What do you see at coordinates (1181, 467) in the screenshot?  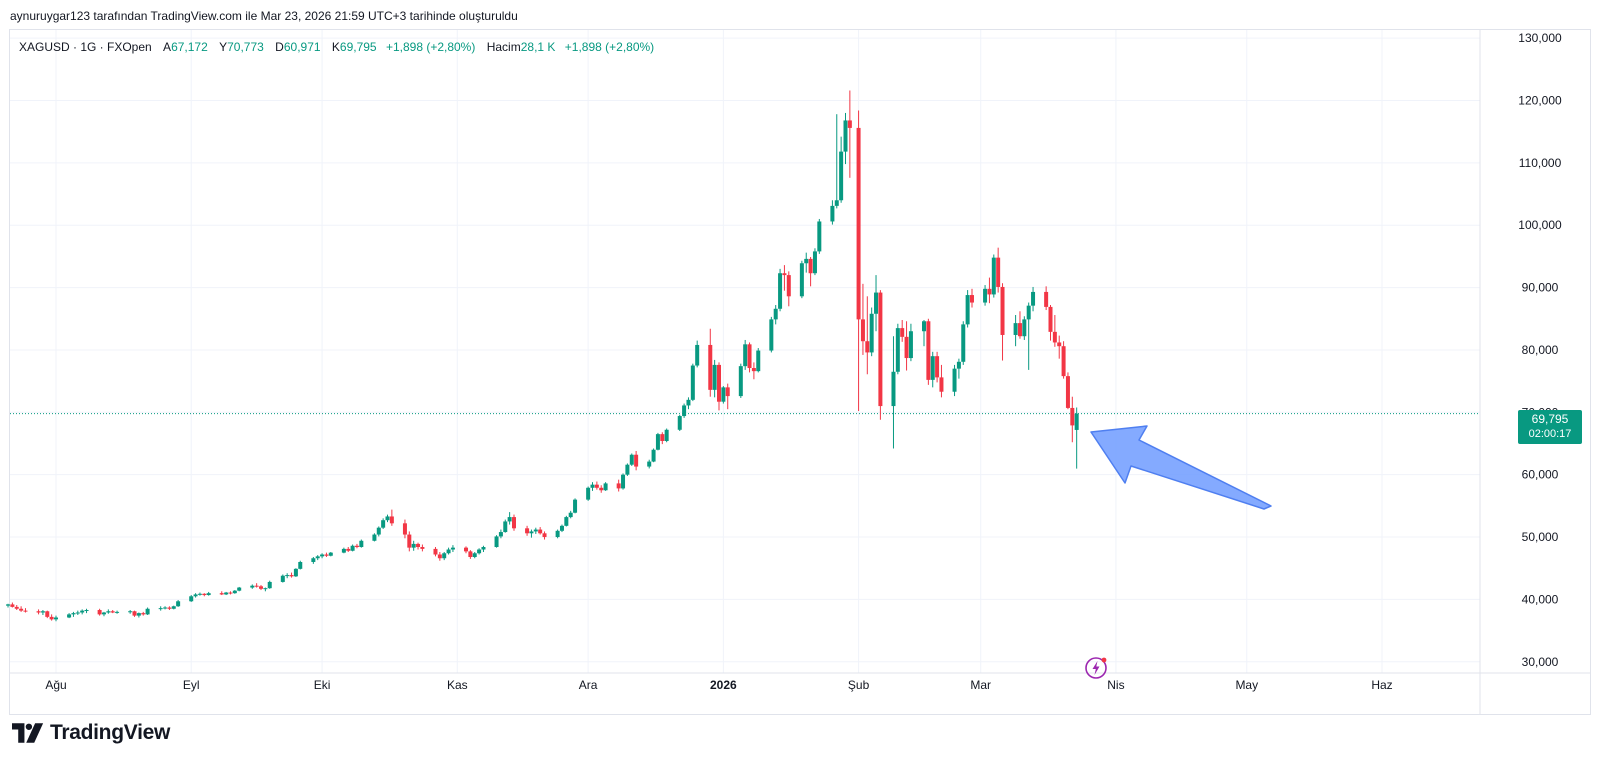 I see `annotation-arrow` at bounding box center [1181, 467].